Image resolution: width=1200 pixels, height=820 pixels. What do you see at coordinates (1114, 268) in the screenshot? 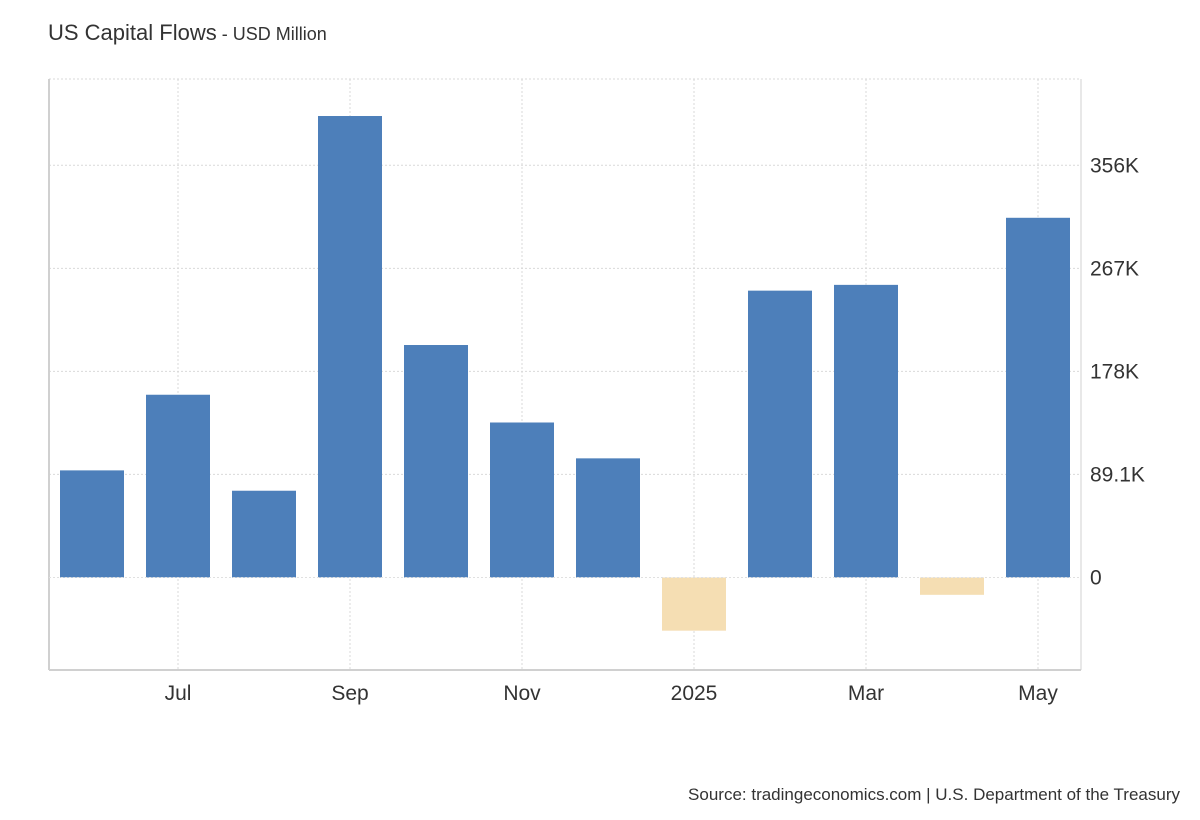
I see `y-tick-label: 267K` at bounding box center [1114, 268].